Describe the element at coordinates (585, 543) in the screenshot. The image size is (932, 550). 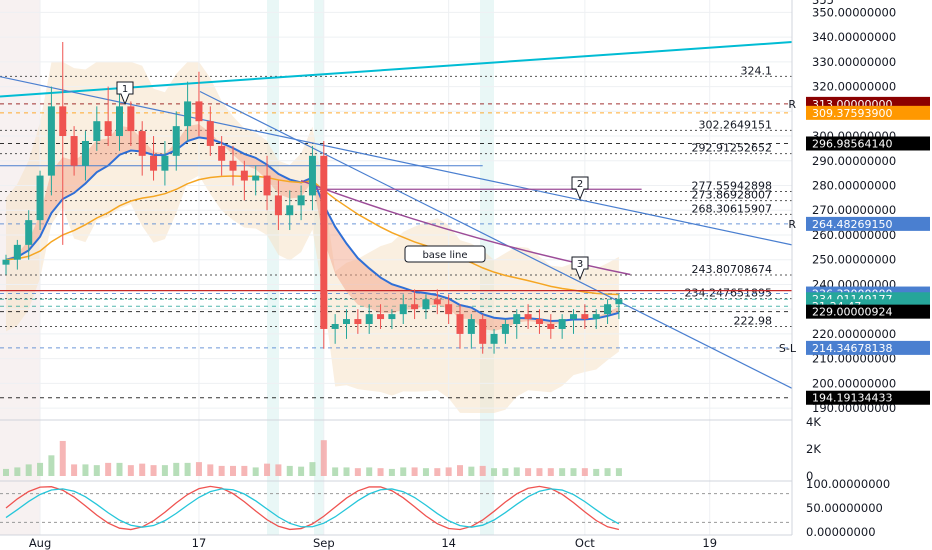
I see `date-tick: Oct` at that location.